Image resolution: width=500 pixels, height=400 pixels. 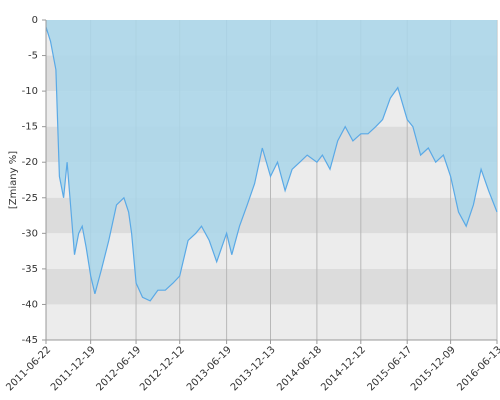 What do you see at coordinates (299, 368) in the screenshot?
I see `x-tick-label: 2014-06-18` at bounding box center [299, 368].